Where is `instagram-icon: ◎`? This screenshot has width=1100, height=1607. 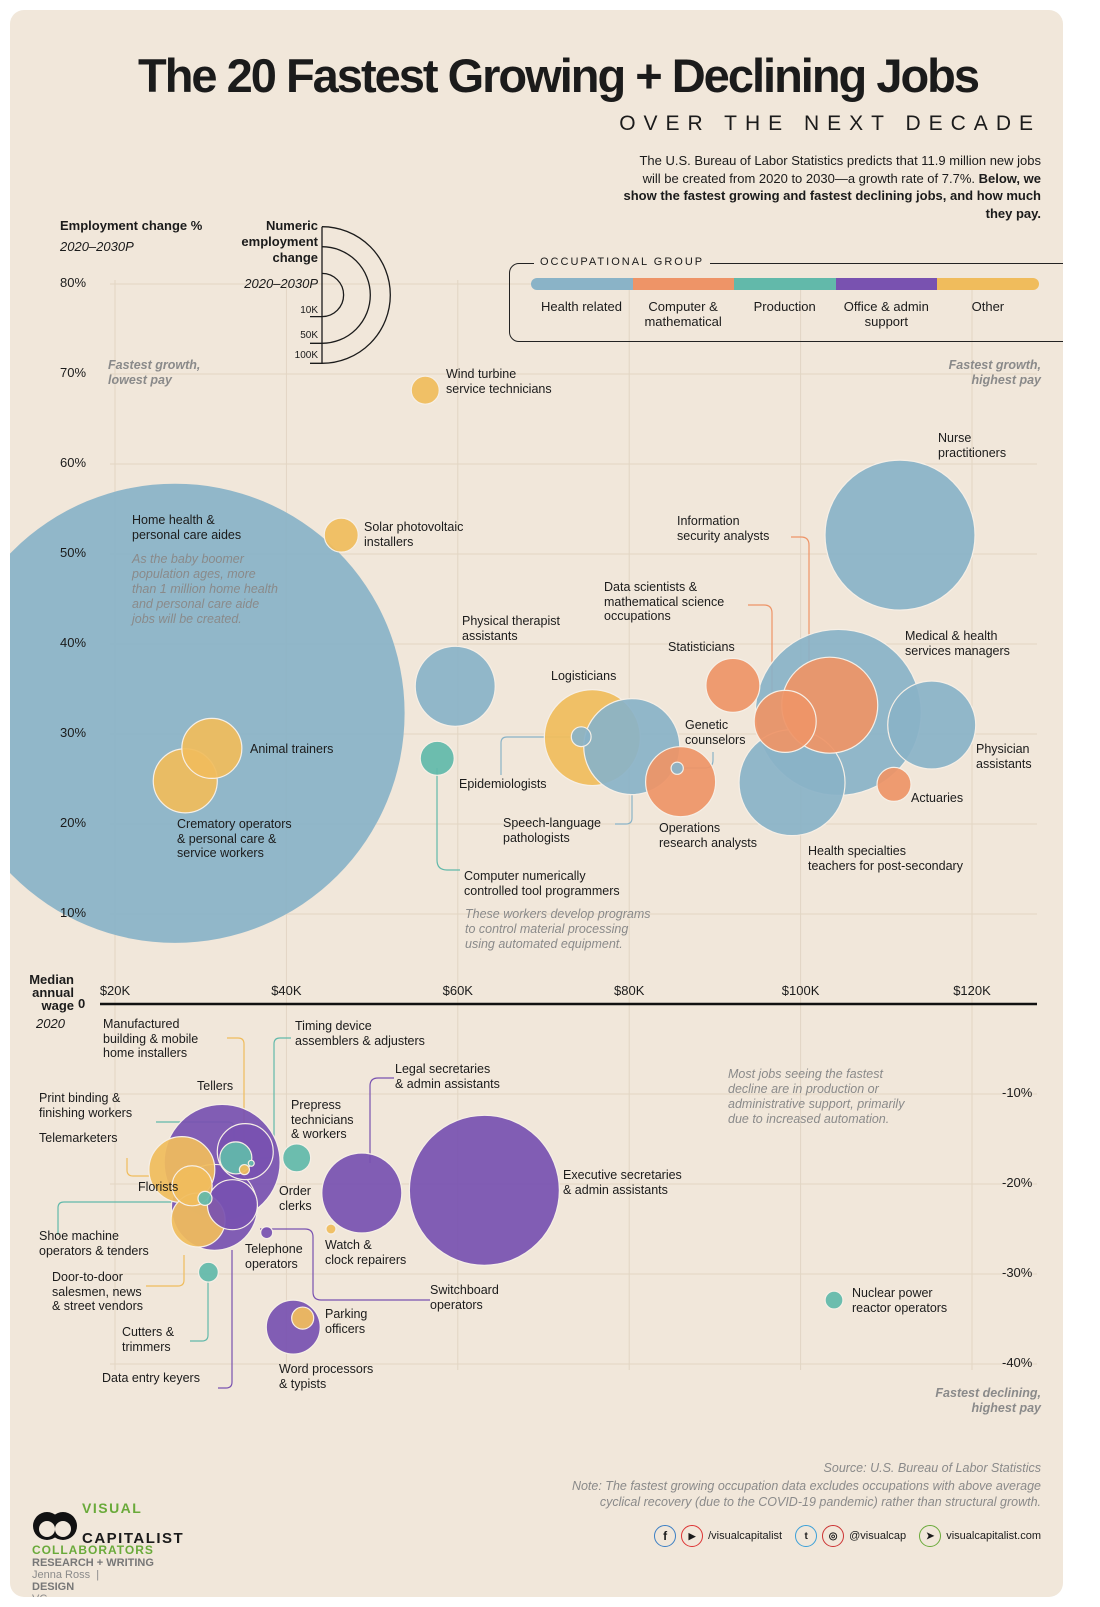 instagram-icon: ◎ is located at coordinates (833, 1536).